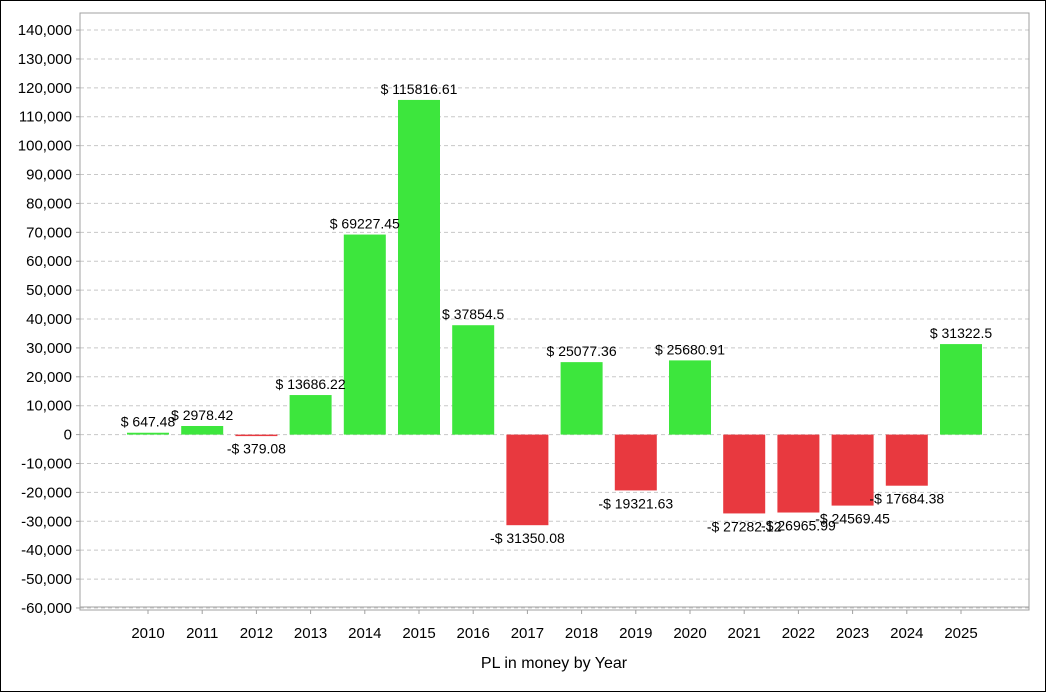  What do you see at coordinates (68, 435) in the screenshot?
I see `y-tick-label: 0` at bounding box center [68, 435].